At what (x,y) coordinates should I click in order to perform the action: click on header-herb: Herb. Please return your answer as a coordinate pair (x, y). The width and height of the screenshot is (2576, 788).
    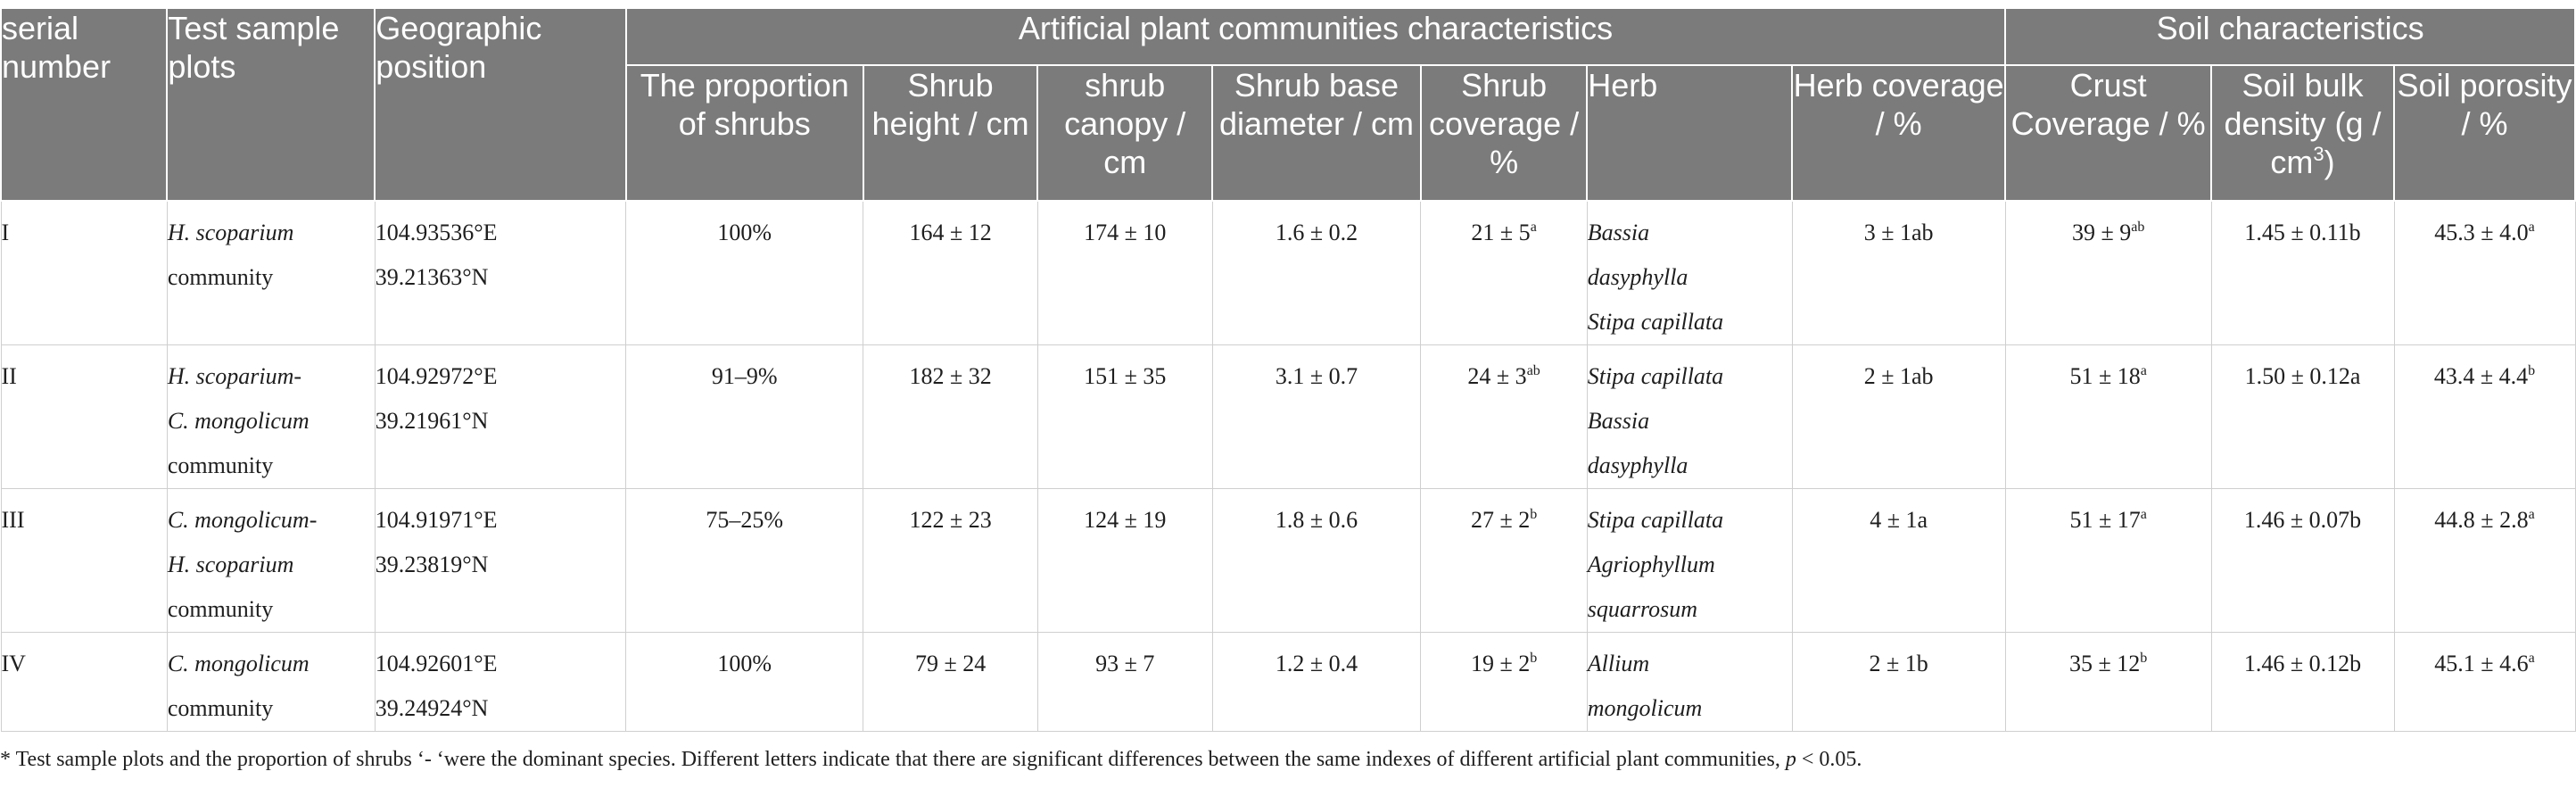
    Looking at the image, I should click on (1690, 133).